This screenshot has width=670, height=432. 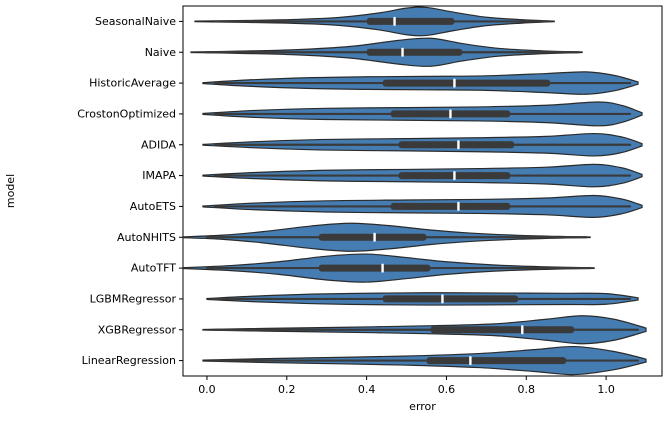 I want to click on y-tick-label: SeasonalNaive, so click(x=135, y=21).